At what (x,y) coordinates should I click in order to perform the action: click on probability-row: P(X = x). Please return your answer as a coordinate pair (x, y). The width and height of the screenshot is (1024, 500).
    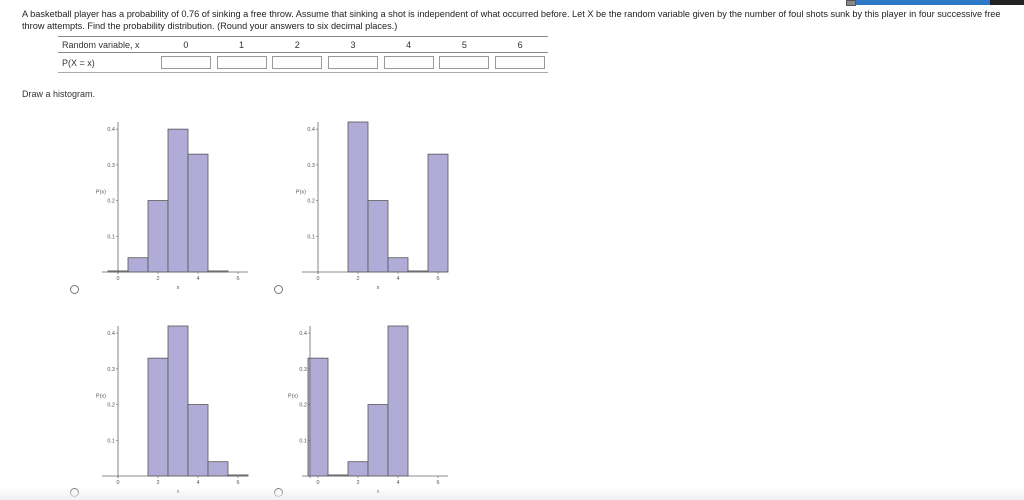
    Looking at the image, I should click on (303, 63).